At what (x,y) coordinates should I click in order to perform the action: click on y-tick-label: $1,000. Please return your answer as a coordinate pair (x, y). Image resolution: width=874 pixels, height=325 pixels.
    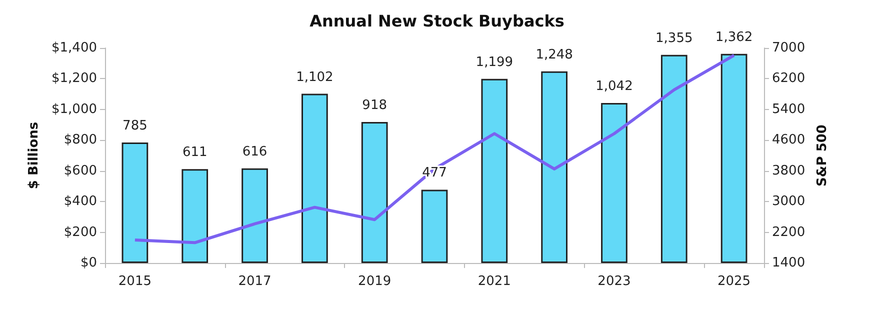
    Looking at the image, I should click on (74, 109).